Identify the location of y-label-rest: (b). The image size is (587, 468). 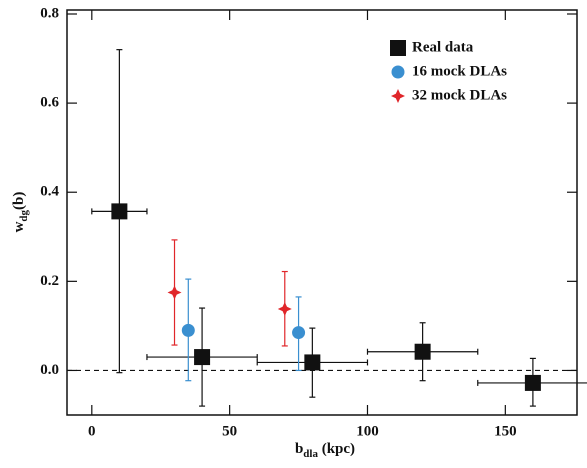
(19, 201).